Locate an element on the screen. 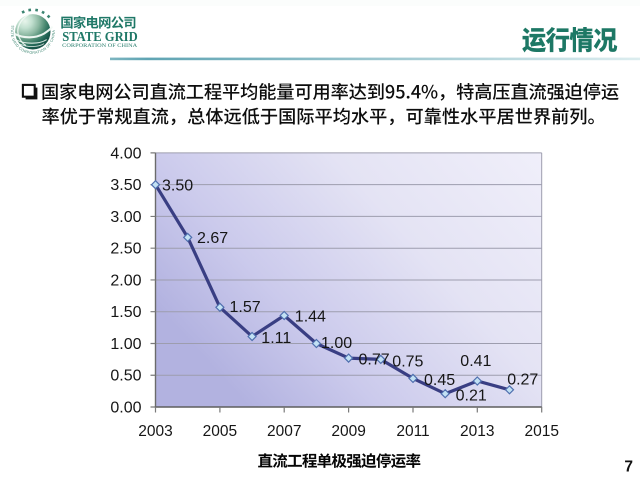  svg-text: 4.00 is located at coordinates (125, 153).